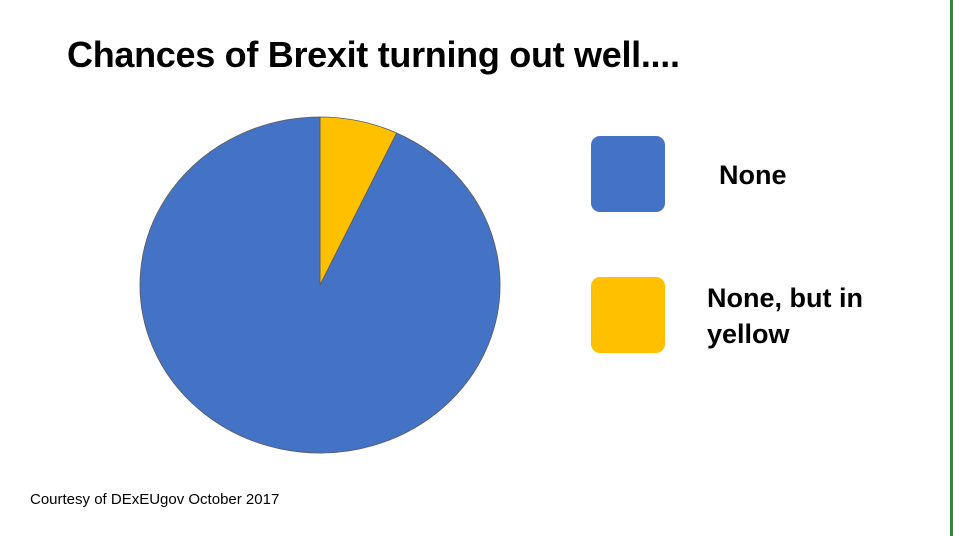 The image size is (953, 536). Describe the element at coordinates (628, 315) in the screenshot. I see `legend-swatch-none-yellow` at that location.